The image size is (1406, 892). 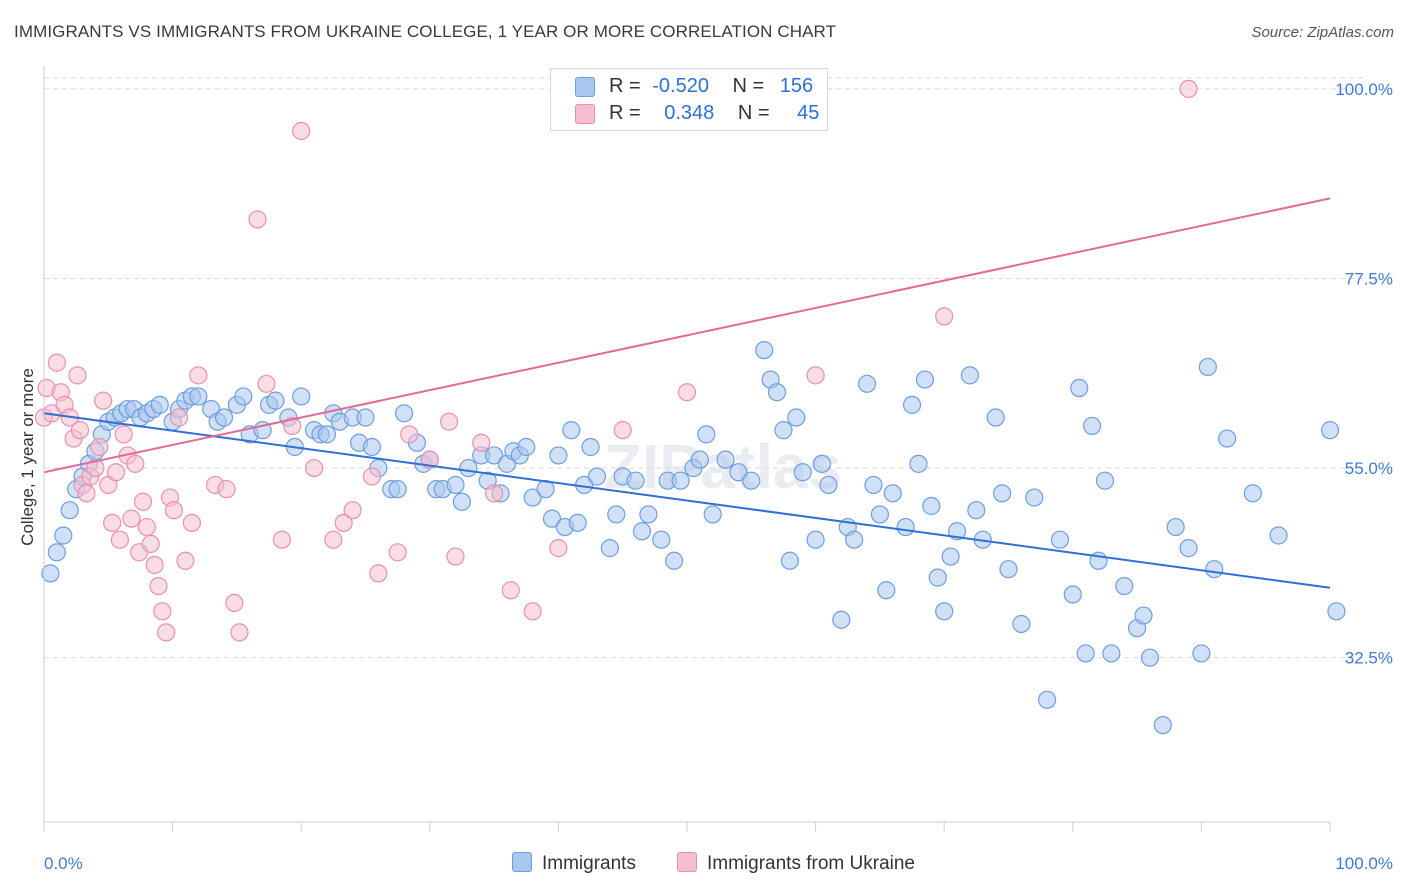 What do you see at coordinates (27, 457) in the screenshot?
I see `y-axis-label: College, 1 year or more` at bounding box center [27, 457].